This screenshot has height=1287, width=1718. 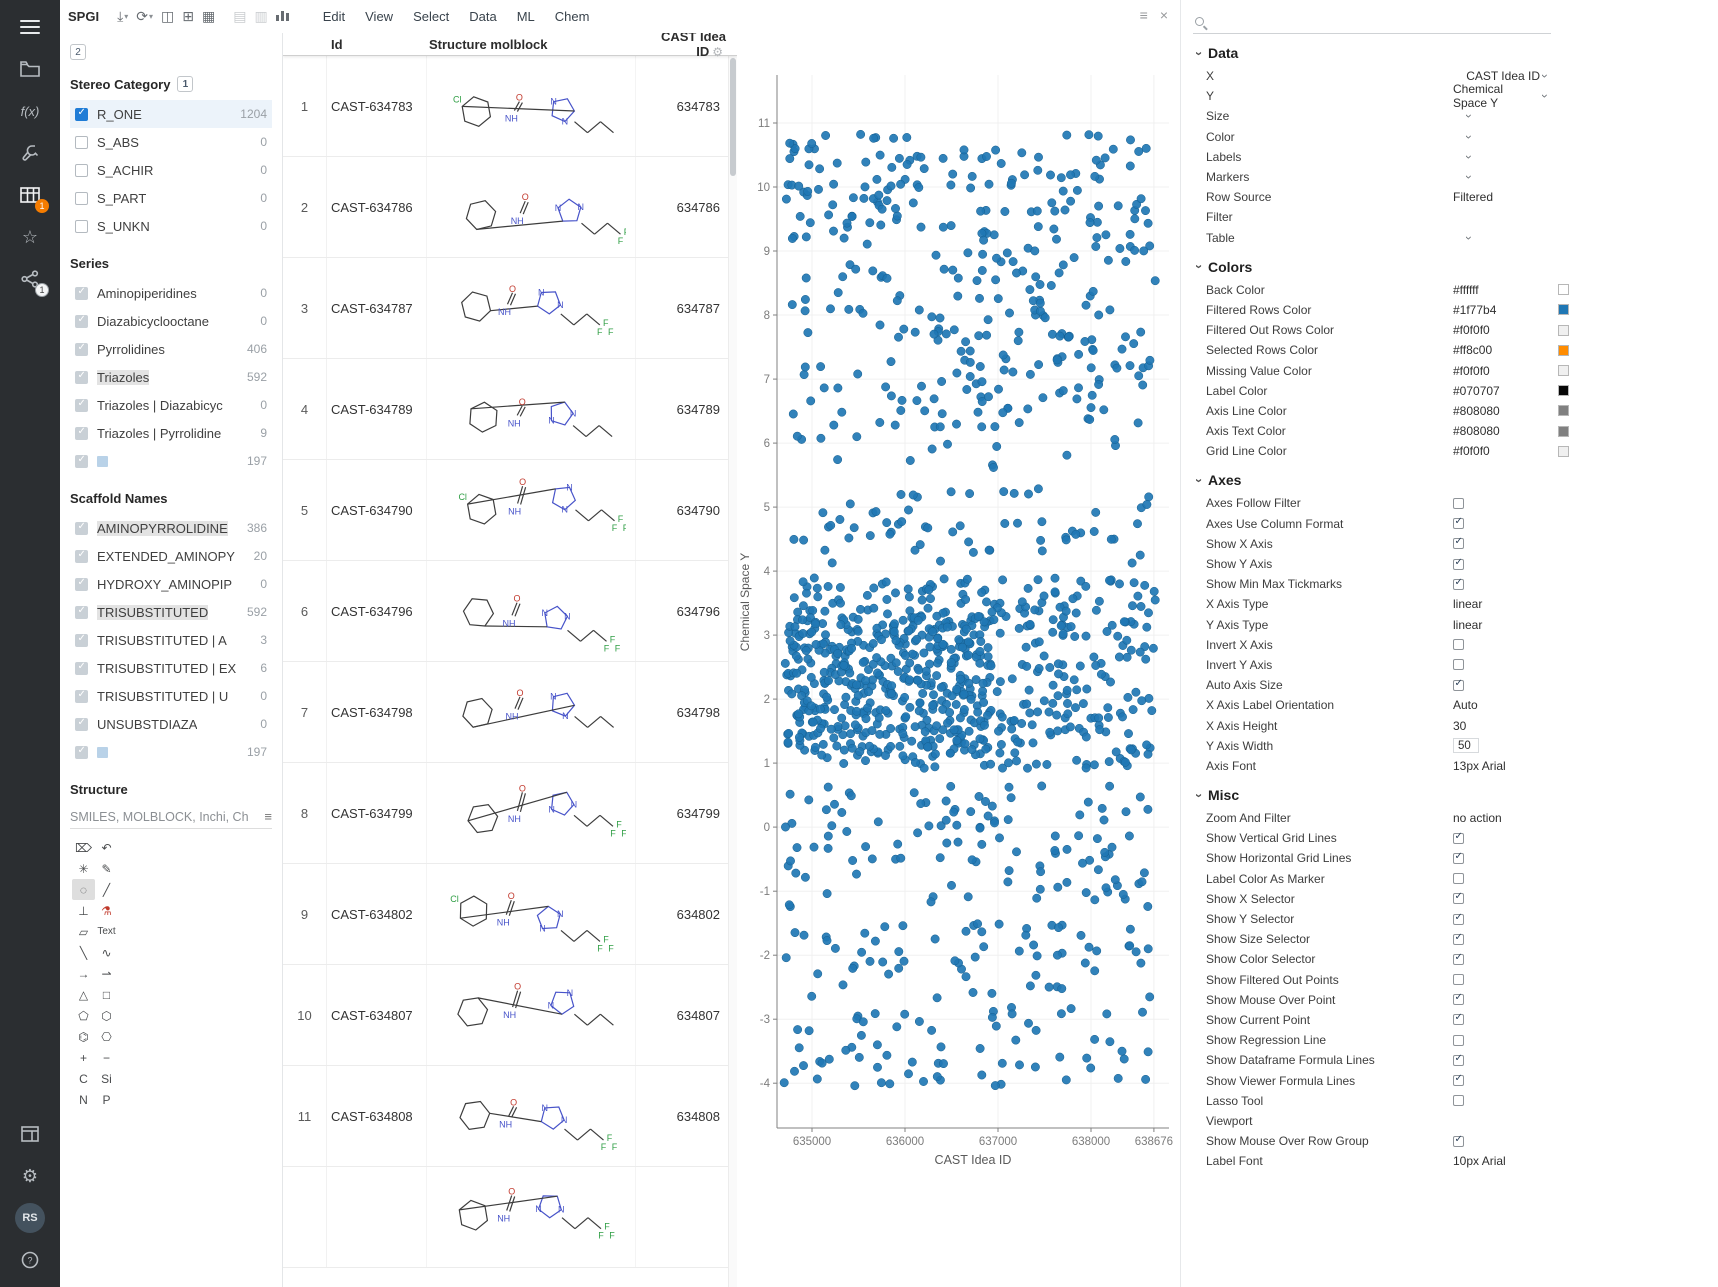 I want to click on share-button: 1, so click(x=30, y=279).